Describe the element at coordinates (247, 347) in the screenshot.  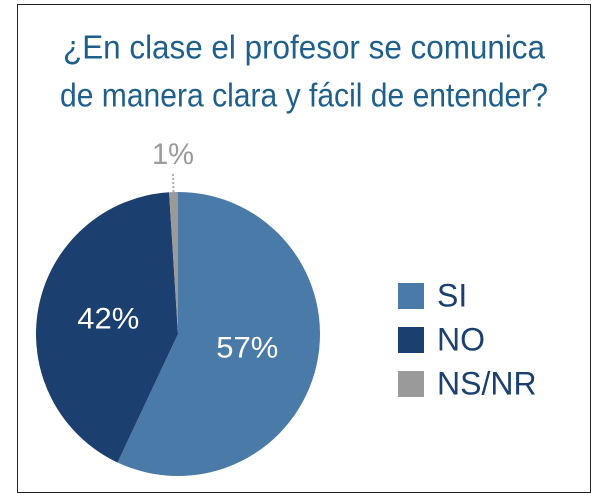
I see `data-label: 57%` at that location.